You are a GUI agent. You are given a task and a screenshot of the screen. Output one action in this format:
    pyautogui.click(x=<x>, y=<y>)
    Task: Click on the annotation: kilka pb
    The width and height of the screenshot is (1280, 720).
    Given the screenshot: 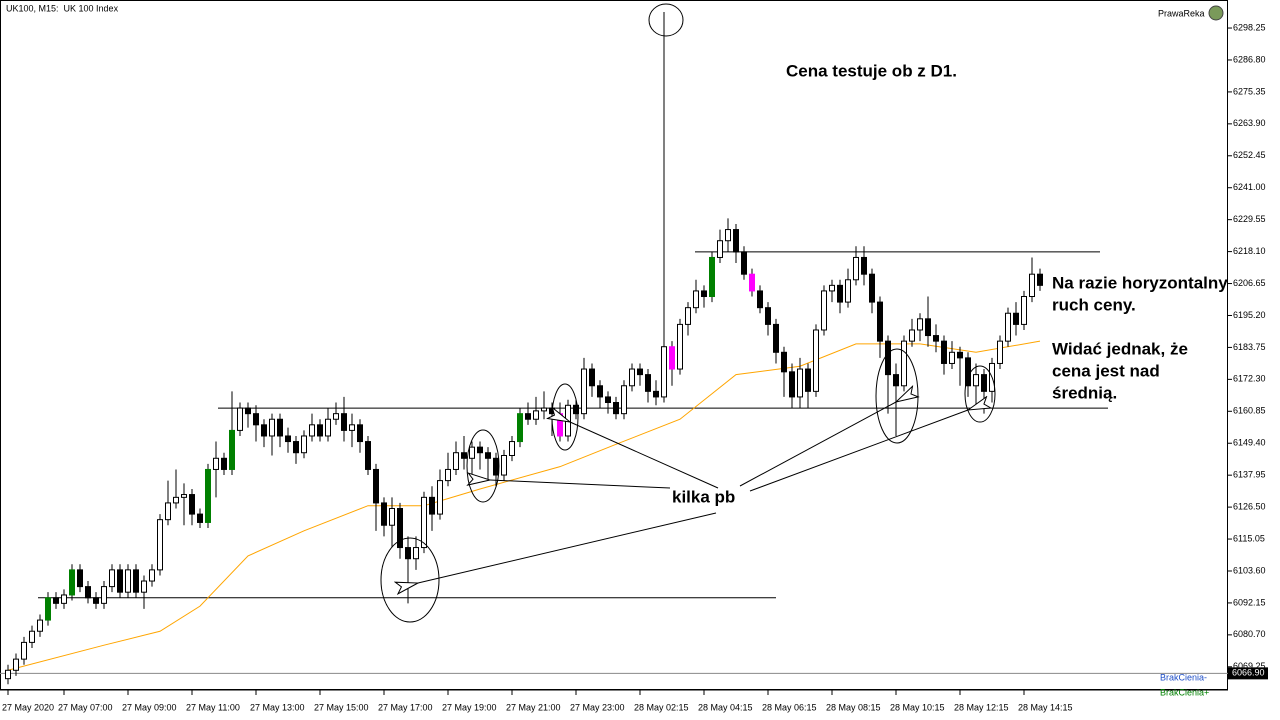 What is the action you would take?
    pyautogui.click(x=703, y=496)
    